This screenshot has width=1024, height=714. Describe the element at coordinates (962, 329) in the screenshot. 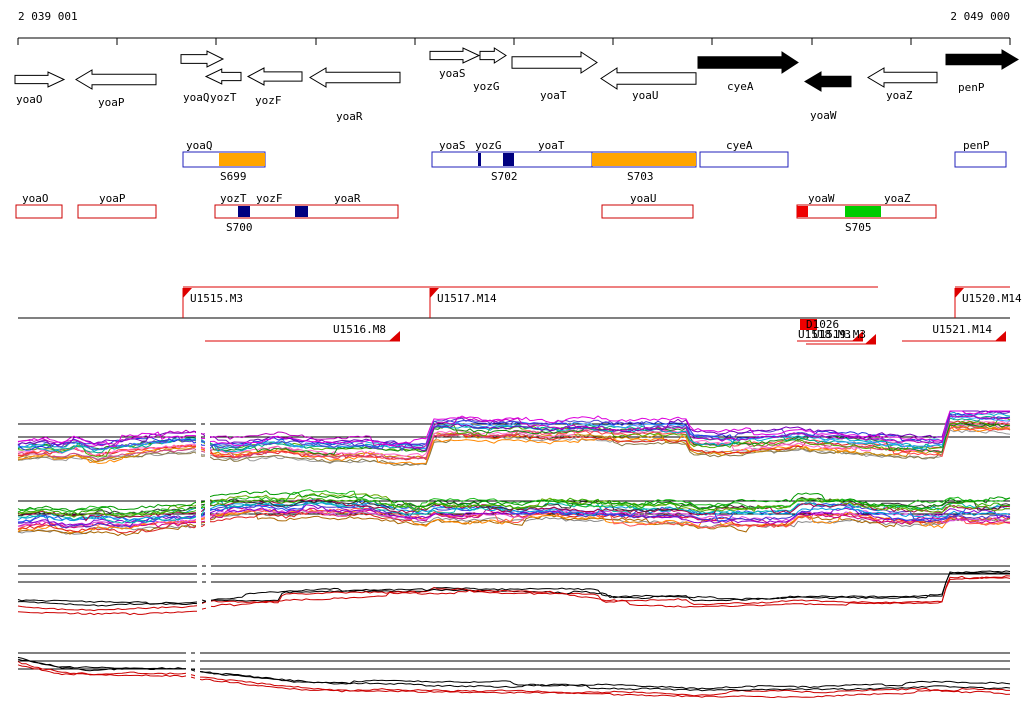

I see `probe-label: U1521.M14` at that location.